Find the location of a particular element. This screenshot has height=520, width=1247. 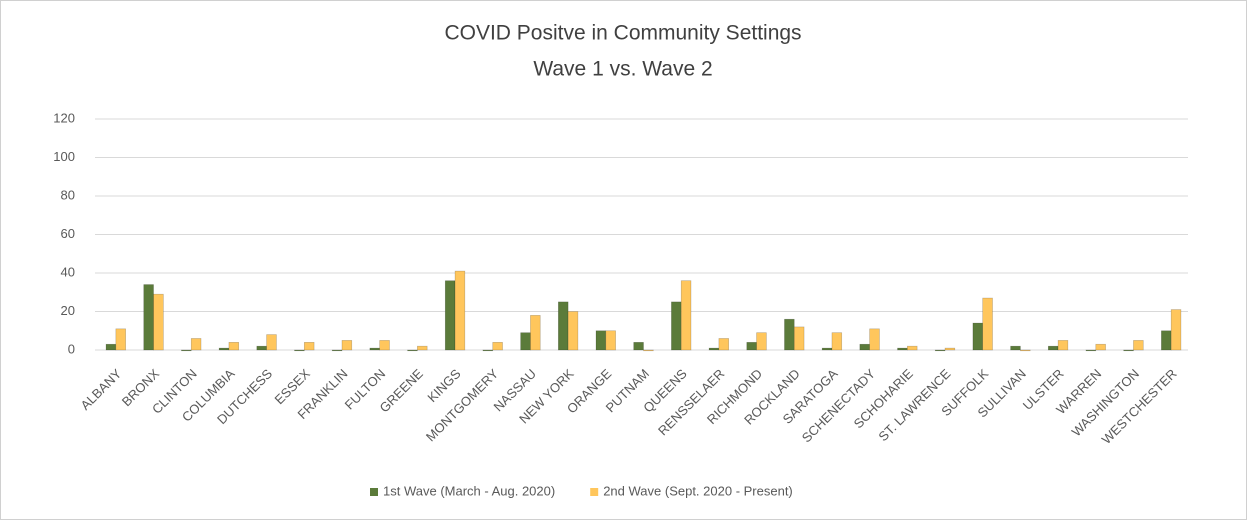

y-tick-label: 0 is located at coordinates (71, 348).